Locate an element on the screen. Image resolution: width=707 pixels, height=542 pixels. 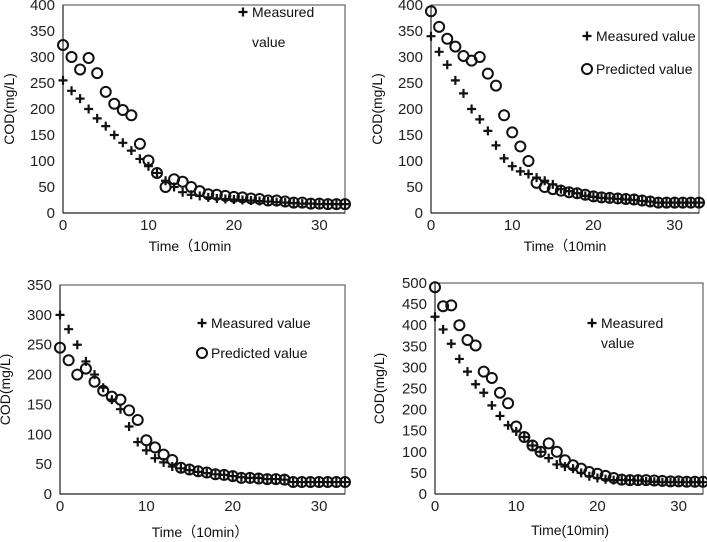
legend-label-line: value is located at coordinates (269, 42).